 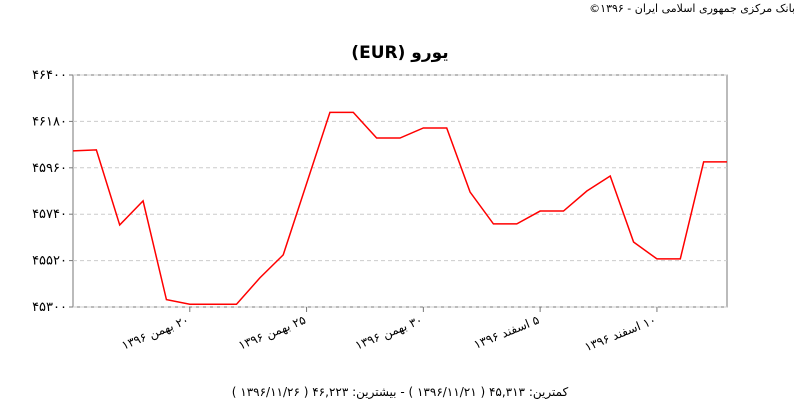 I want to click on x-tick-label: ۲۵ بهمن ۱۳۹۶, so click(x=272, y=333).